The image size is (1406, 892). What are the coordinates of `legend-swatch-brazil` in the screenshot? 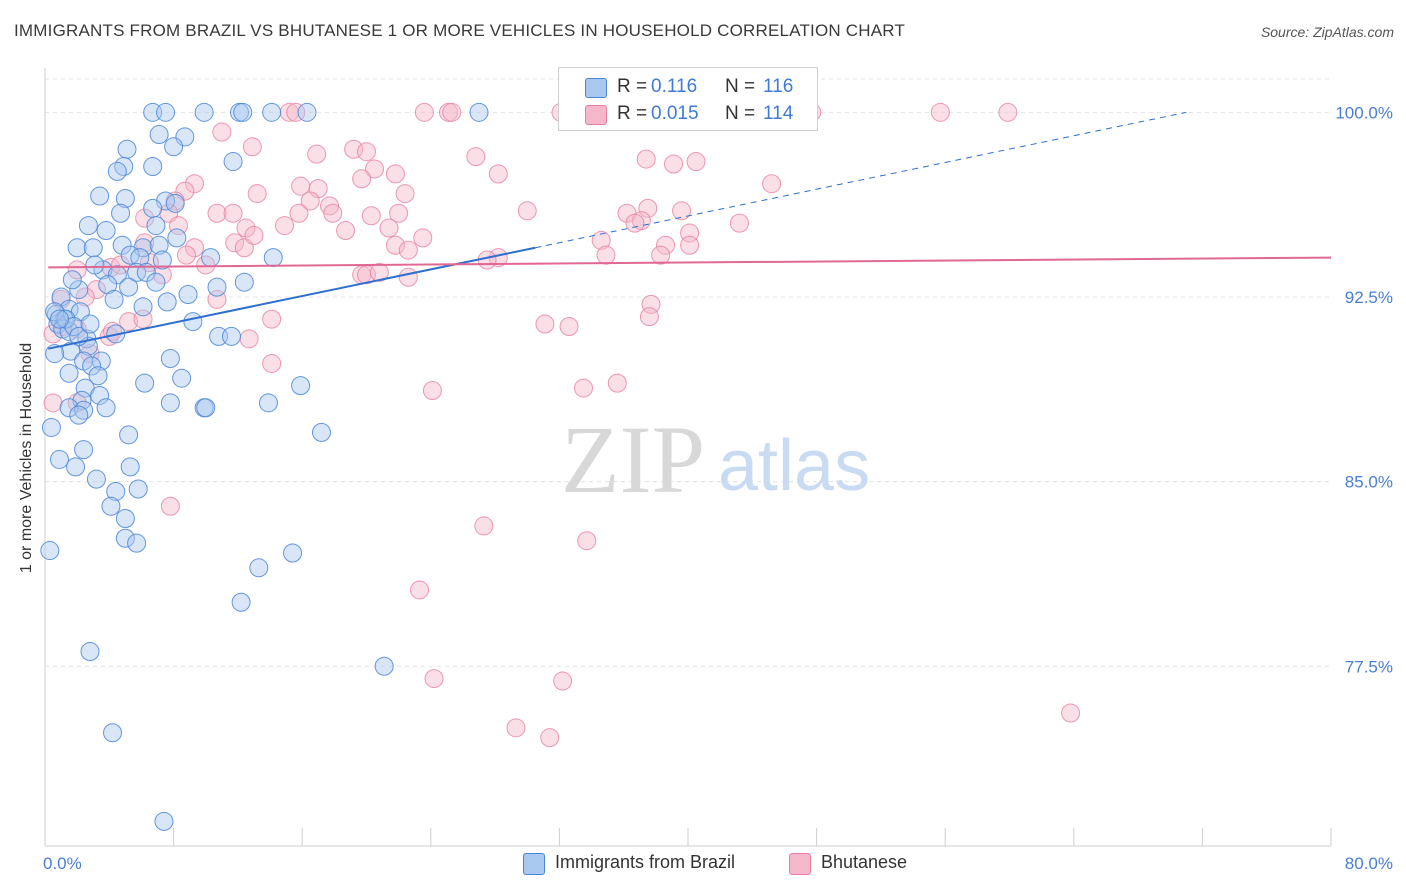 It's located at (534, 864).